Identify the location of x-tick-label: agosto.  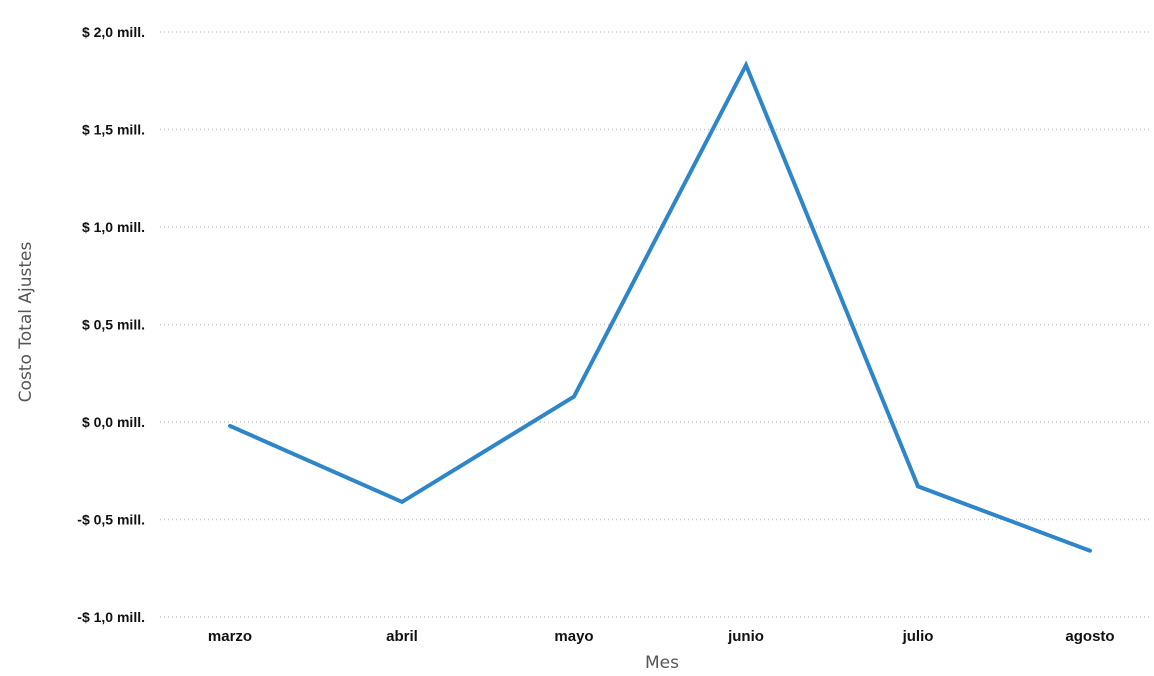
(1089, 636).